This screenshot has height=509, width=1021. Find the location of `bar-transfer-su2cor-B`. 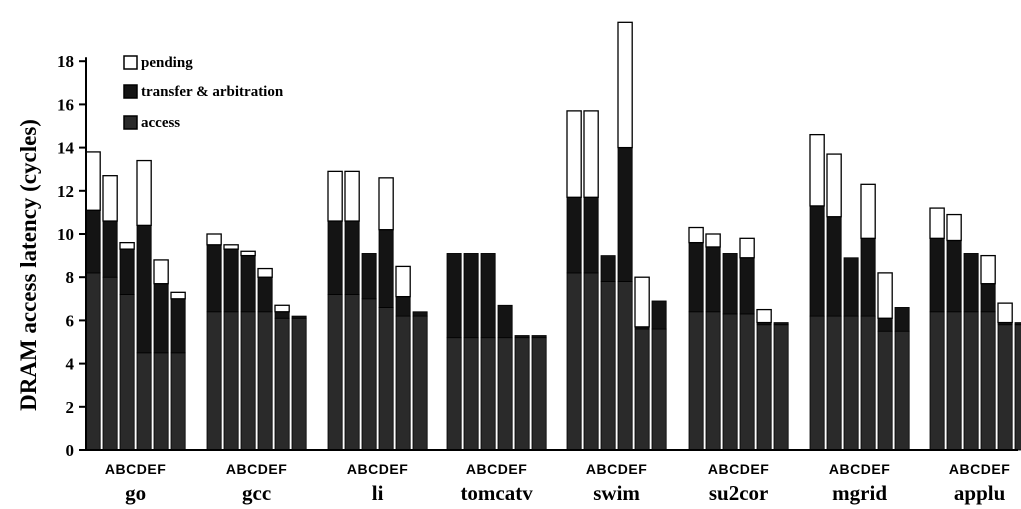

bar-transfer-su2cor-B is located at coordinates (713, 279).